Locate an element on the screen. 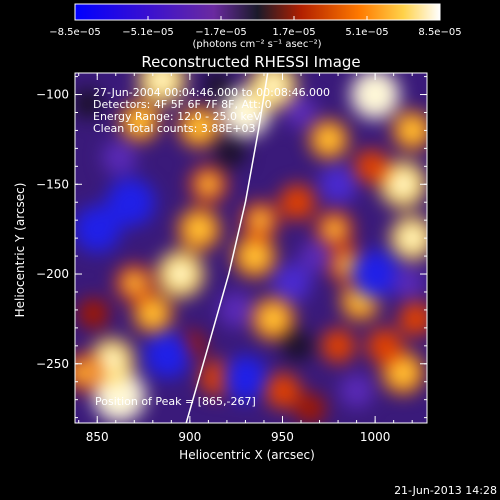  x-tick-label: 1000 is located at coordinates (375, 437).